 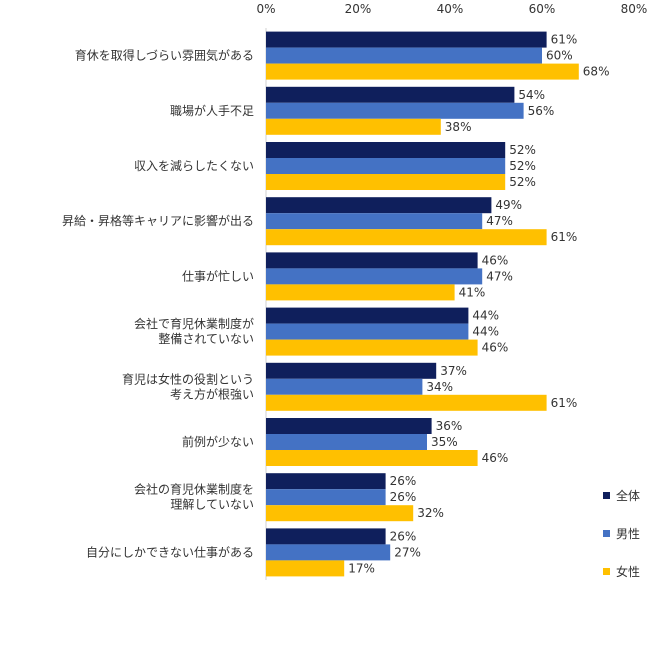 What do you see at coordinates (541, 111) in the screenshot?
I see `data-label: 56%` at bounding box center [541, 111].